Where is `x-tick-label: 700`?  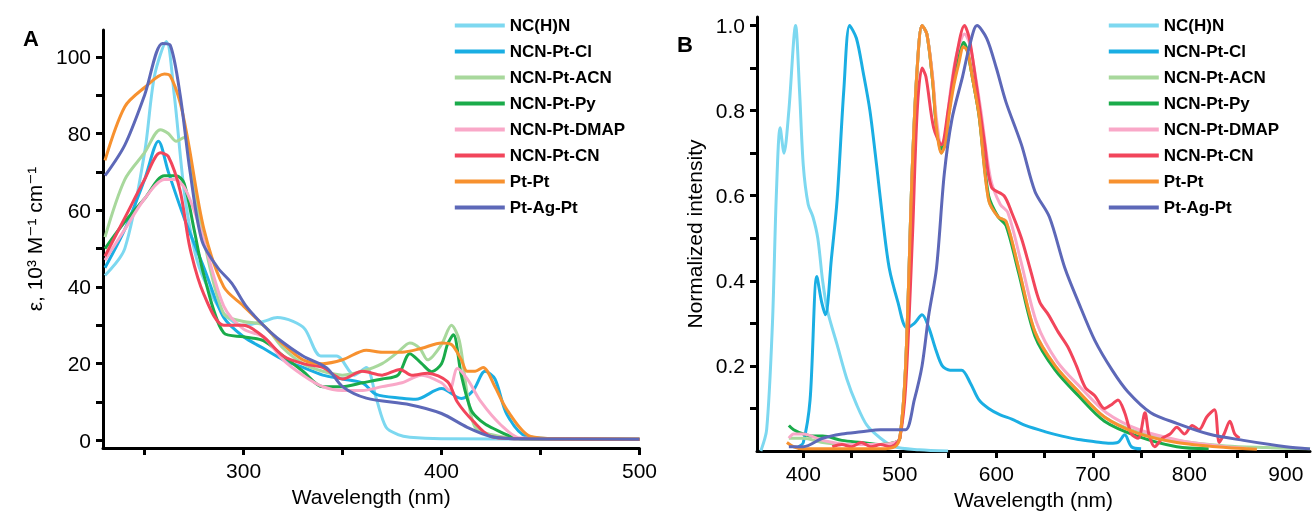
x-tick-label: 700 is located at coordinates (1093, 473).